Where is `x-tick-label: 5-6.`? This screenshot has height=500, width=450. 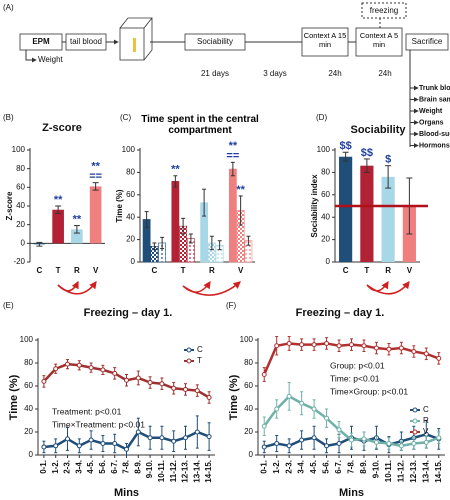
x-tick-label: 5-6. is located at coordinates (102, 467).